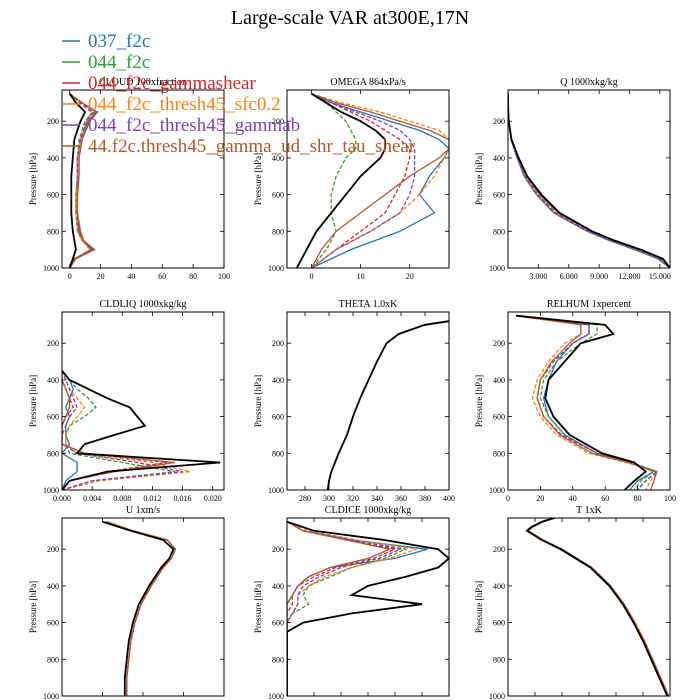 The height and width of the screenshot is (700, 700). I want to click on x-tick-label-4-4: 360, so click(401, 498).